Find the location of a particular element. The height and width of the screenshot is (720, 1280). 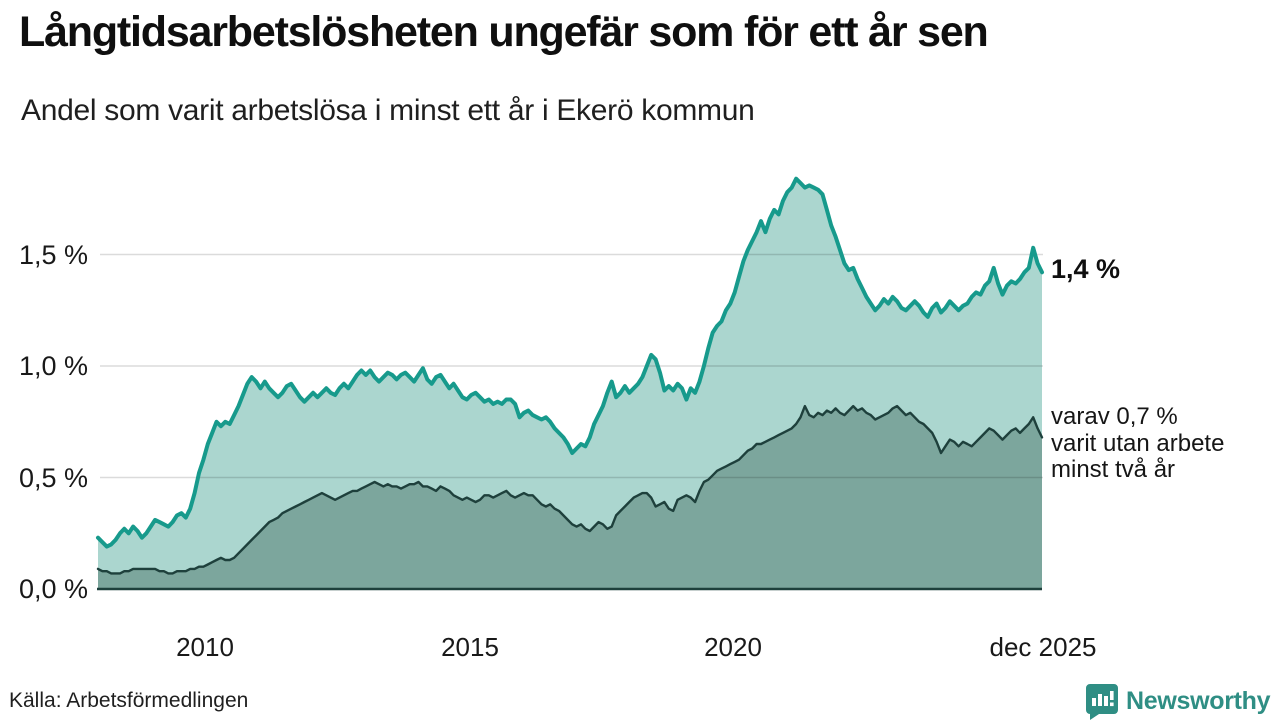

y-axis-tick-label: 0,5 % is located at coordinates (53, 478).